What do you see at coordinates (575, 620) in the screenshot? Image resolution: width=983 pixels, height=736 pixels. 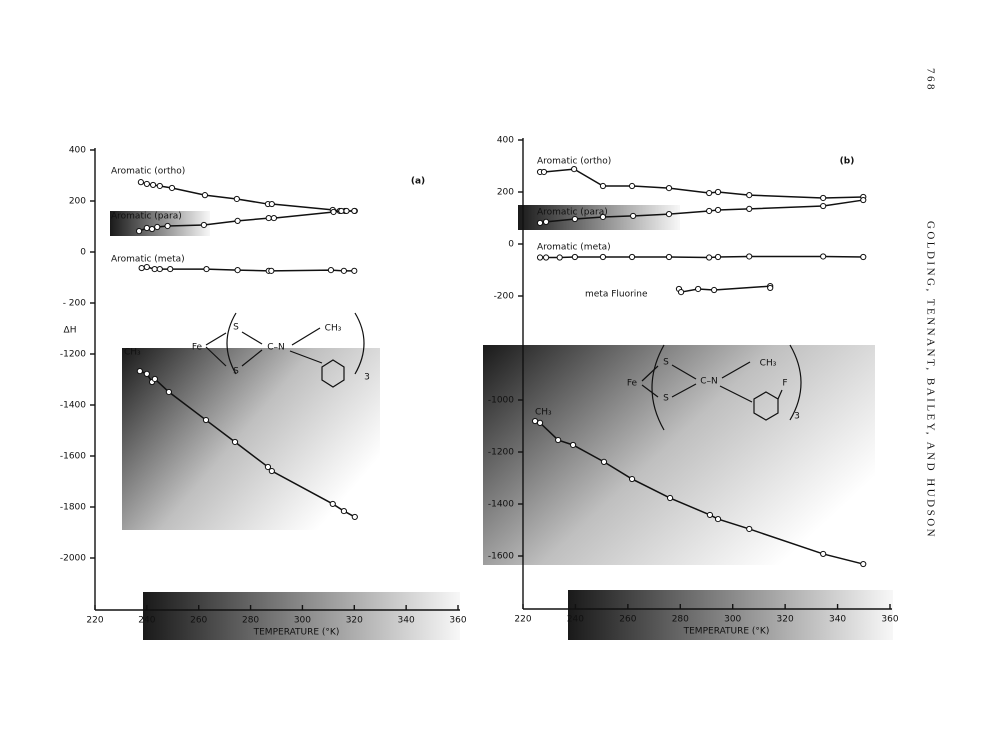 I see `x-tick-label: 240` at bounding box center [575, 620].